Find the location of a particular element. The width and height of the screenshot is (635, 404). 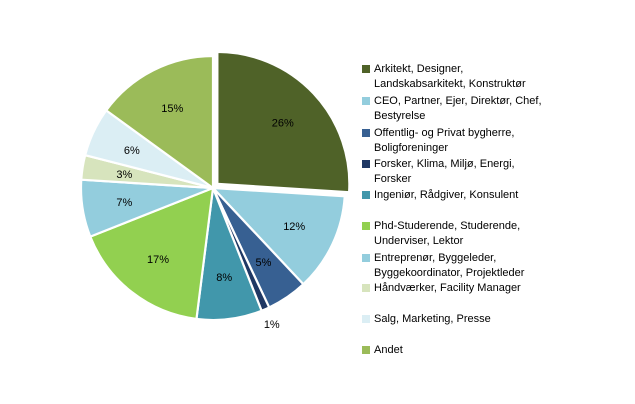

pie-data-label: 6% is located at coordinates (132, 151).